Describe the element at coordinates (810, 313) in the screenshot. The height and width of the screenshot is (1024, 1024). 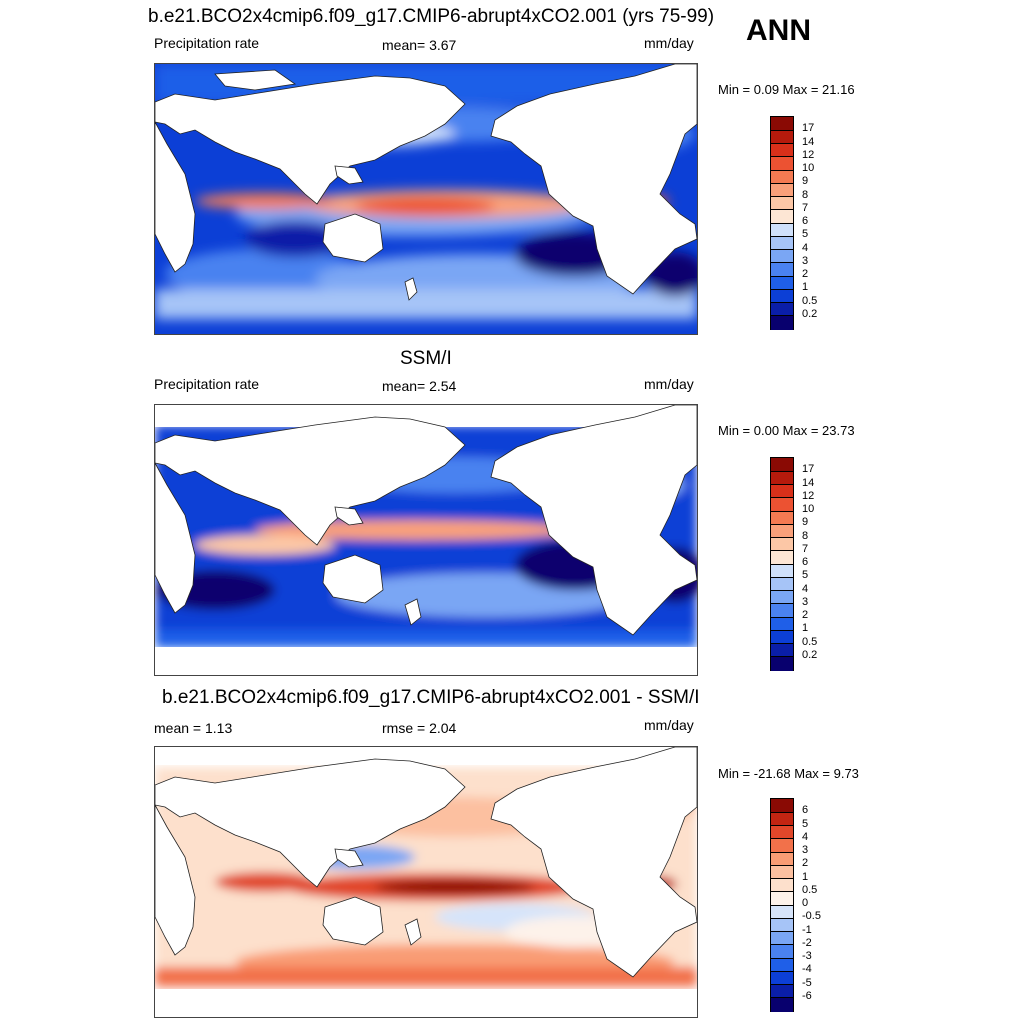
I see `colorbar-tick-label: 0.2` at that location.